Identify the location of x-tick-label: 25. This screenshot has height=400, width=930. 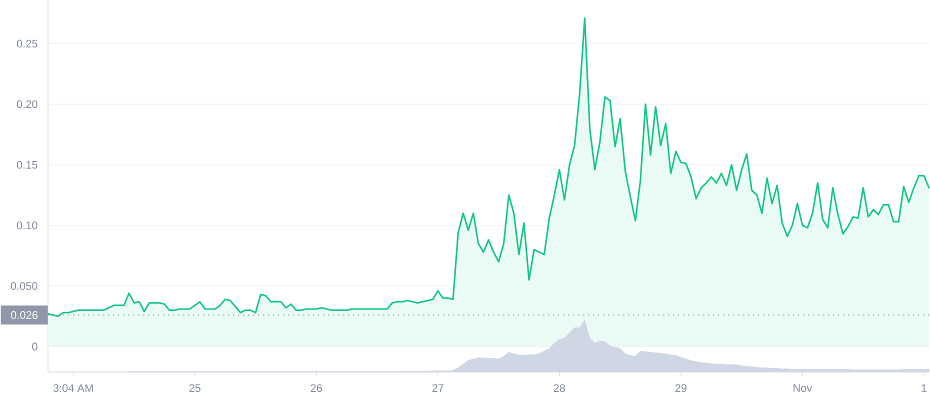
(194, 388).